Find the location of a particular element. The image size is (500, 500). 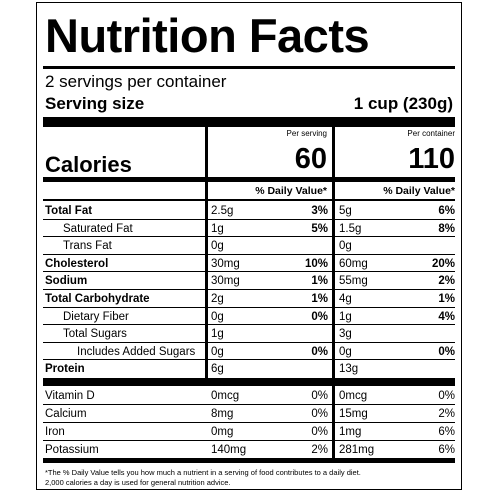

nutrient-name: Saturated Fat is located at coordinates (98, 228).